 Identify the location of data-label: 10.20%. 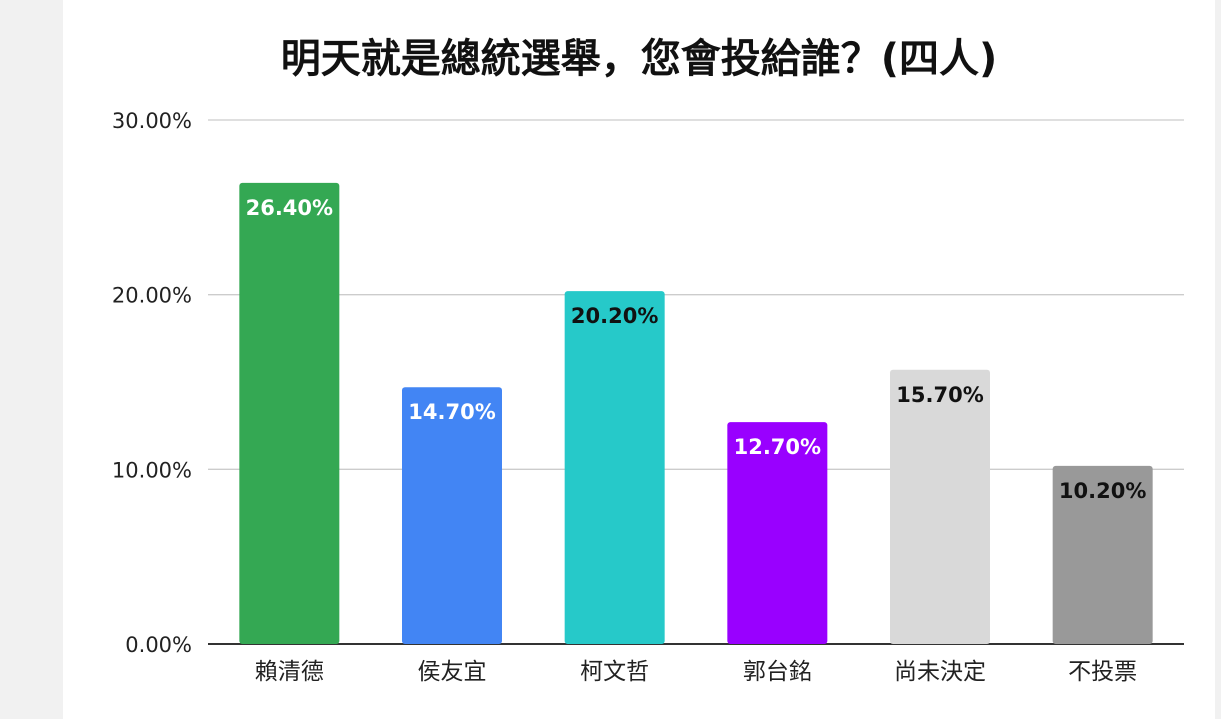
(1102, 491).